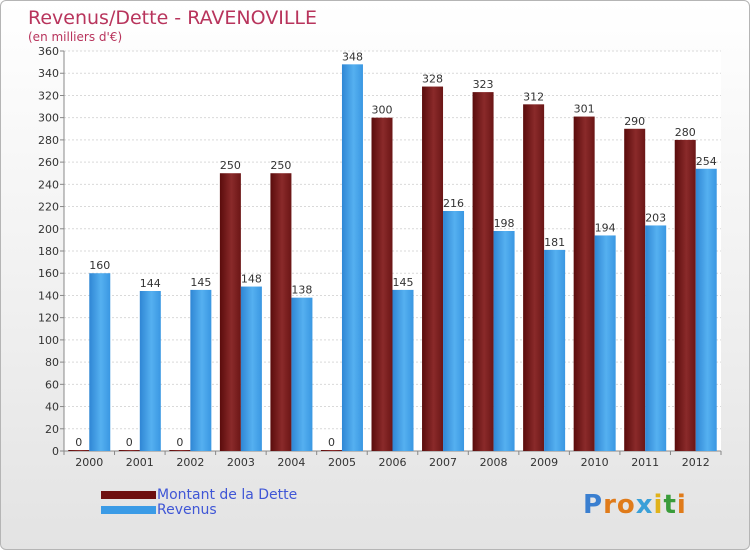  I want to click on y-tick-label: 200, so click(48, 229).